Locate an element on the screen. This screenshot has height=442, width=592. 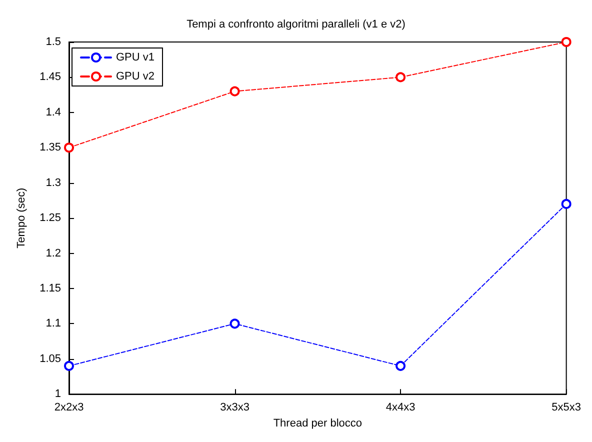
y-tick-label: 1.45 is located at coordinates (50, 77).